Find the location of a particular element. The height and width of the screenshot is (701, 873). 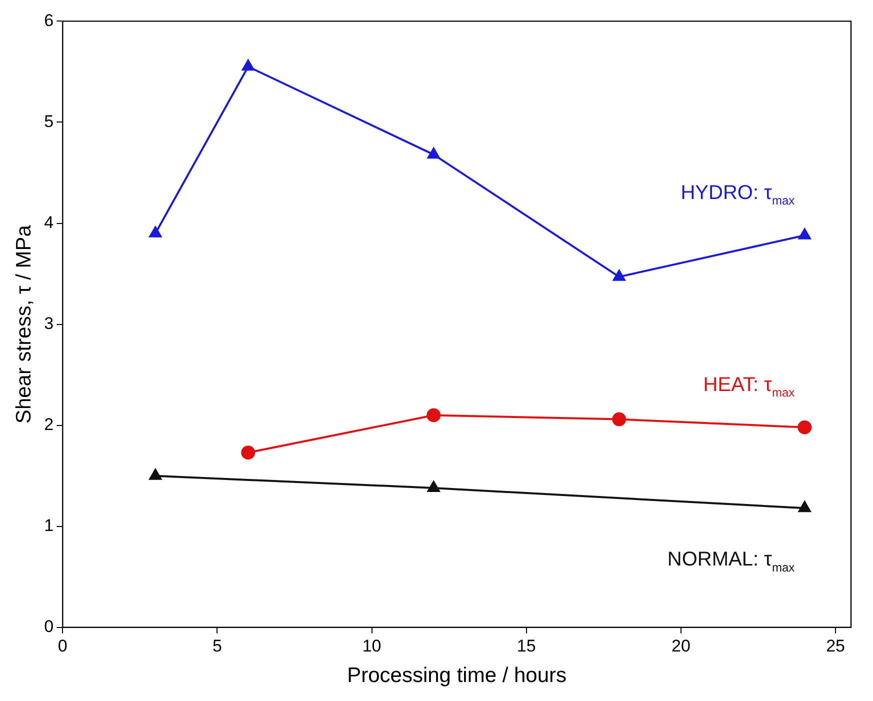

x-axis-title: Processing time / hours is located at coordinates (457, 676).